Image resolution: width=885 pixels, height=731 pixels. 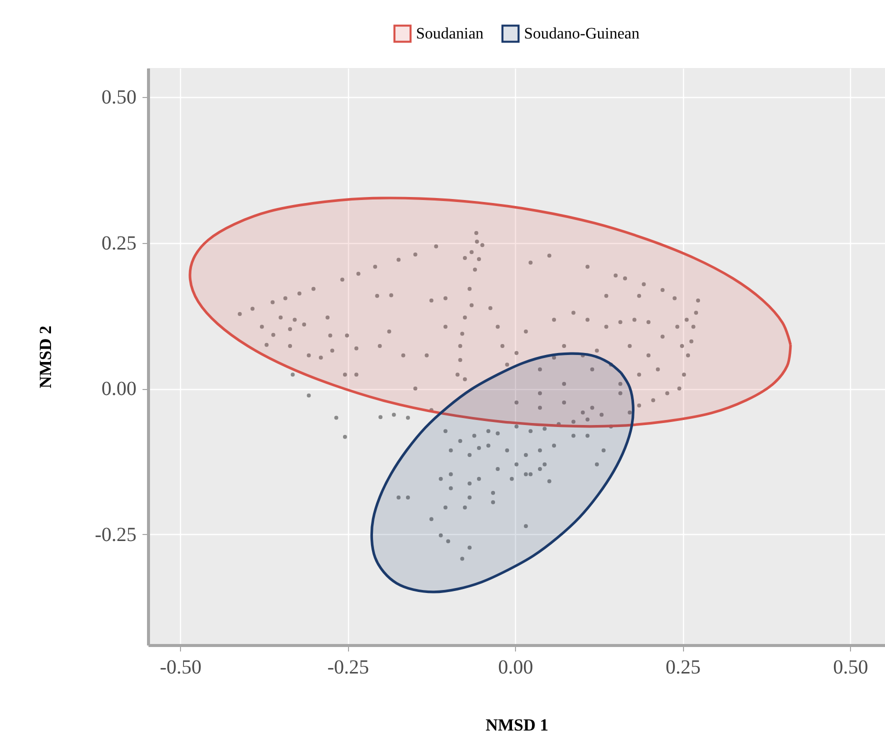 I want to click on x-tick-label: -0.25, so click(x=348, y=667).